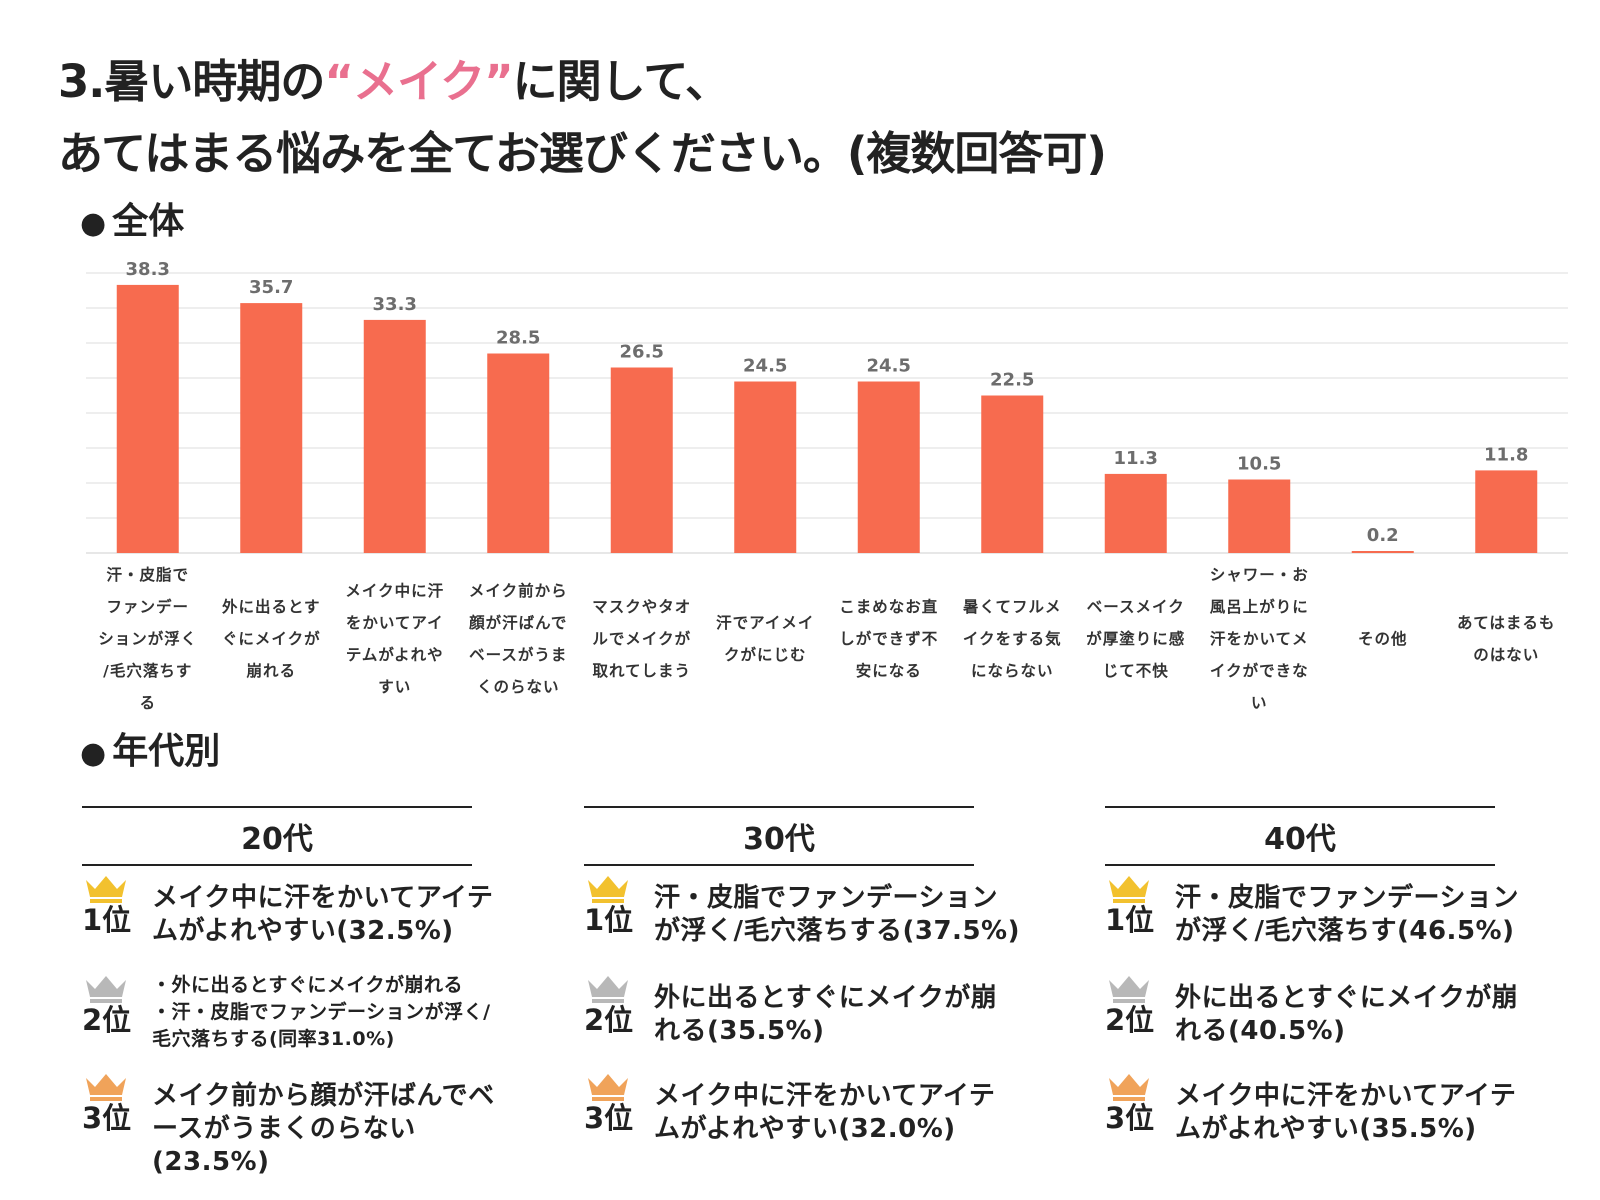  What do you see at coordinates (1129, 989) in the screenshot?
I see `silver-crown-icon` at bounding box center [1129, 989].